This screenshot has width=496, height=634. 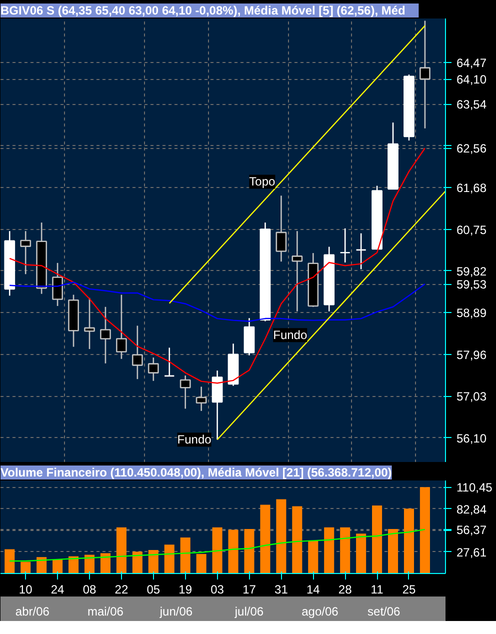 What do you see at coordinates (471, 149) in the screenshot?
I see `y-tick-label: 62,56` at bounding box center [471, 149].